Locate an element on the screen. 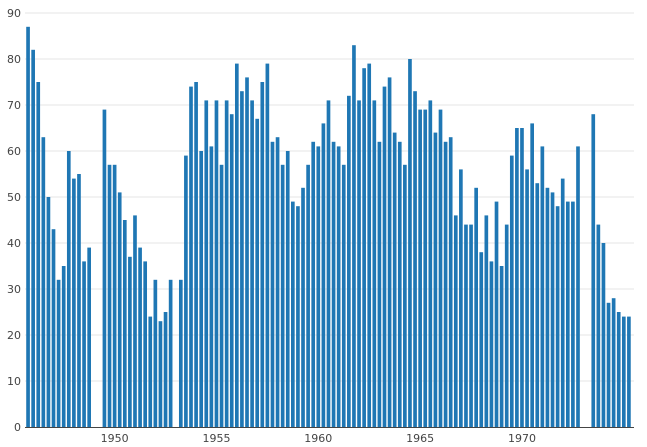  x-axis-tick-labels: 1950 1955 1960 1965 1970 is located at coordinates (318, 438).